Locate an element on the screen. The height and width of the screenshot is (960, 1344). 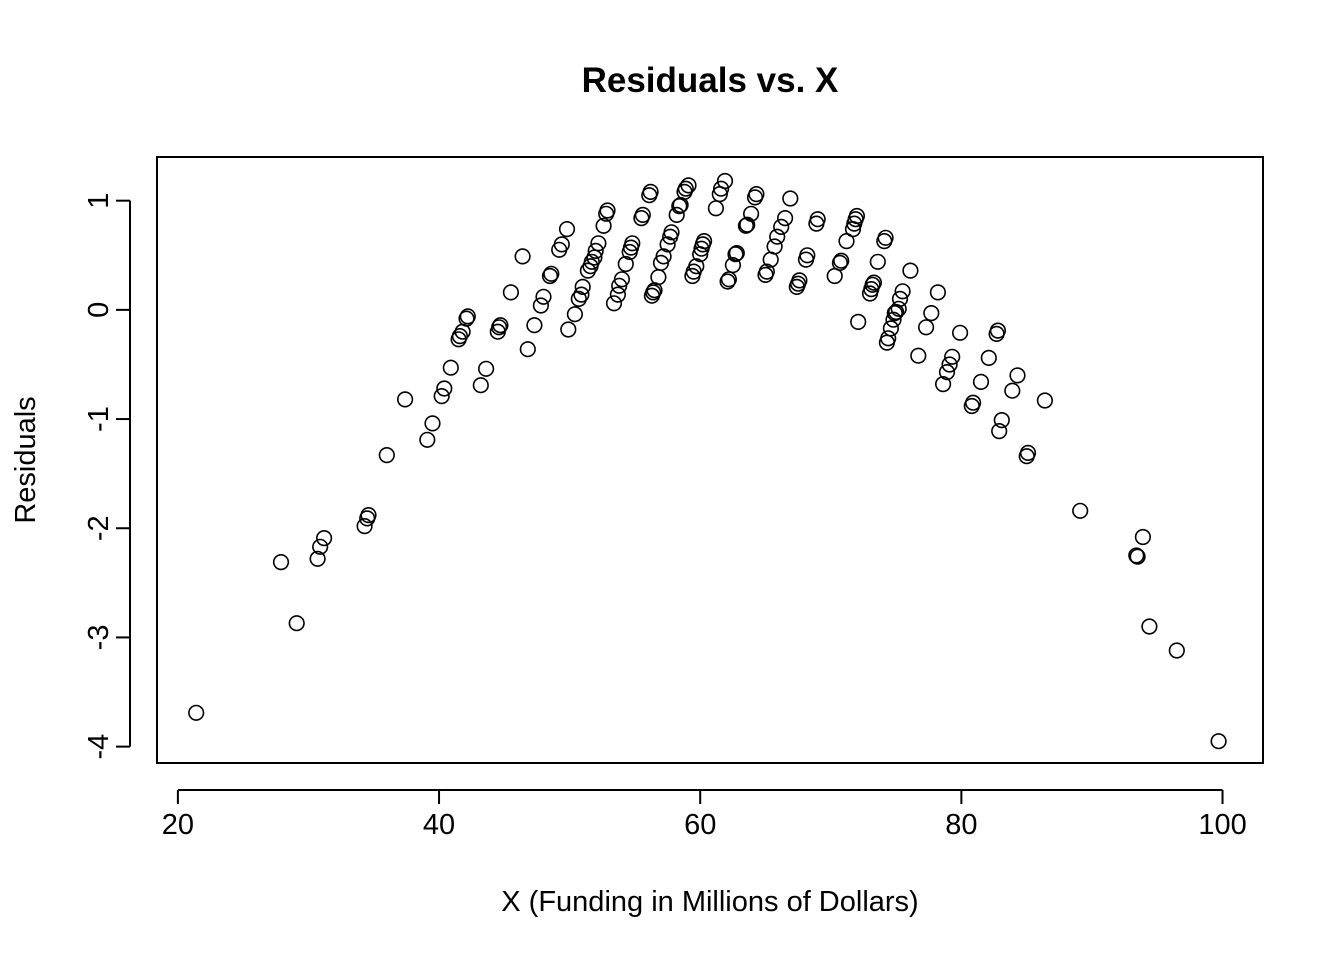
x-tick-label: 40 is located at coordinates (439, 825).